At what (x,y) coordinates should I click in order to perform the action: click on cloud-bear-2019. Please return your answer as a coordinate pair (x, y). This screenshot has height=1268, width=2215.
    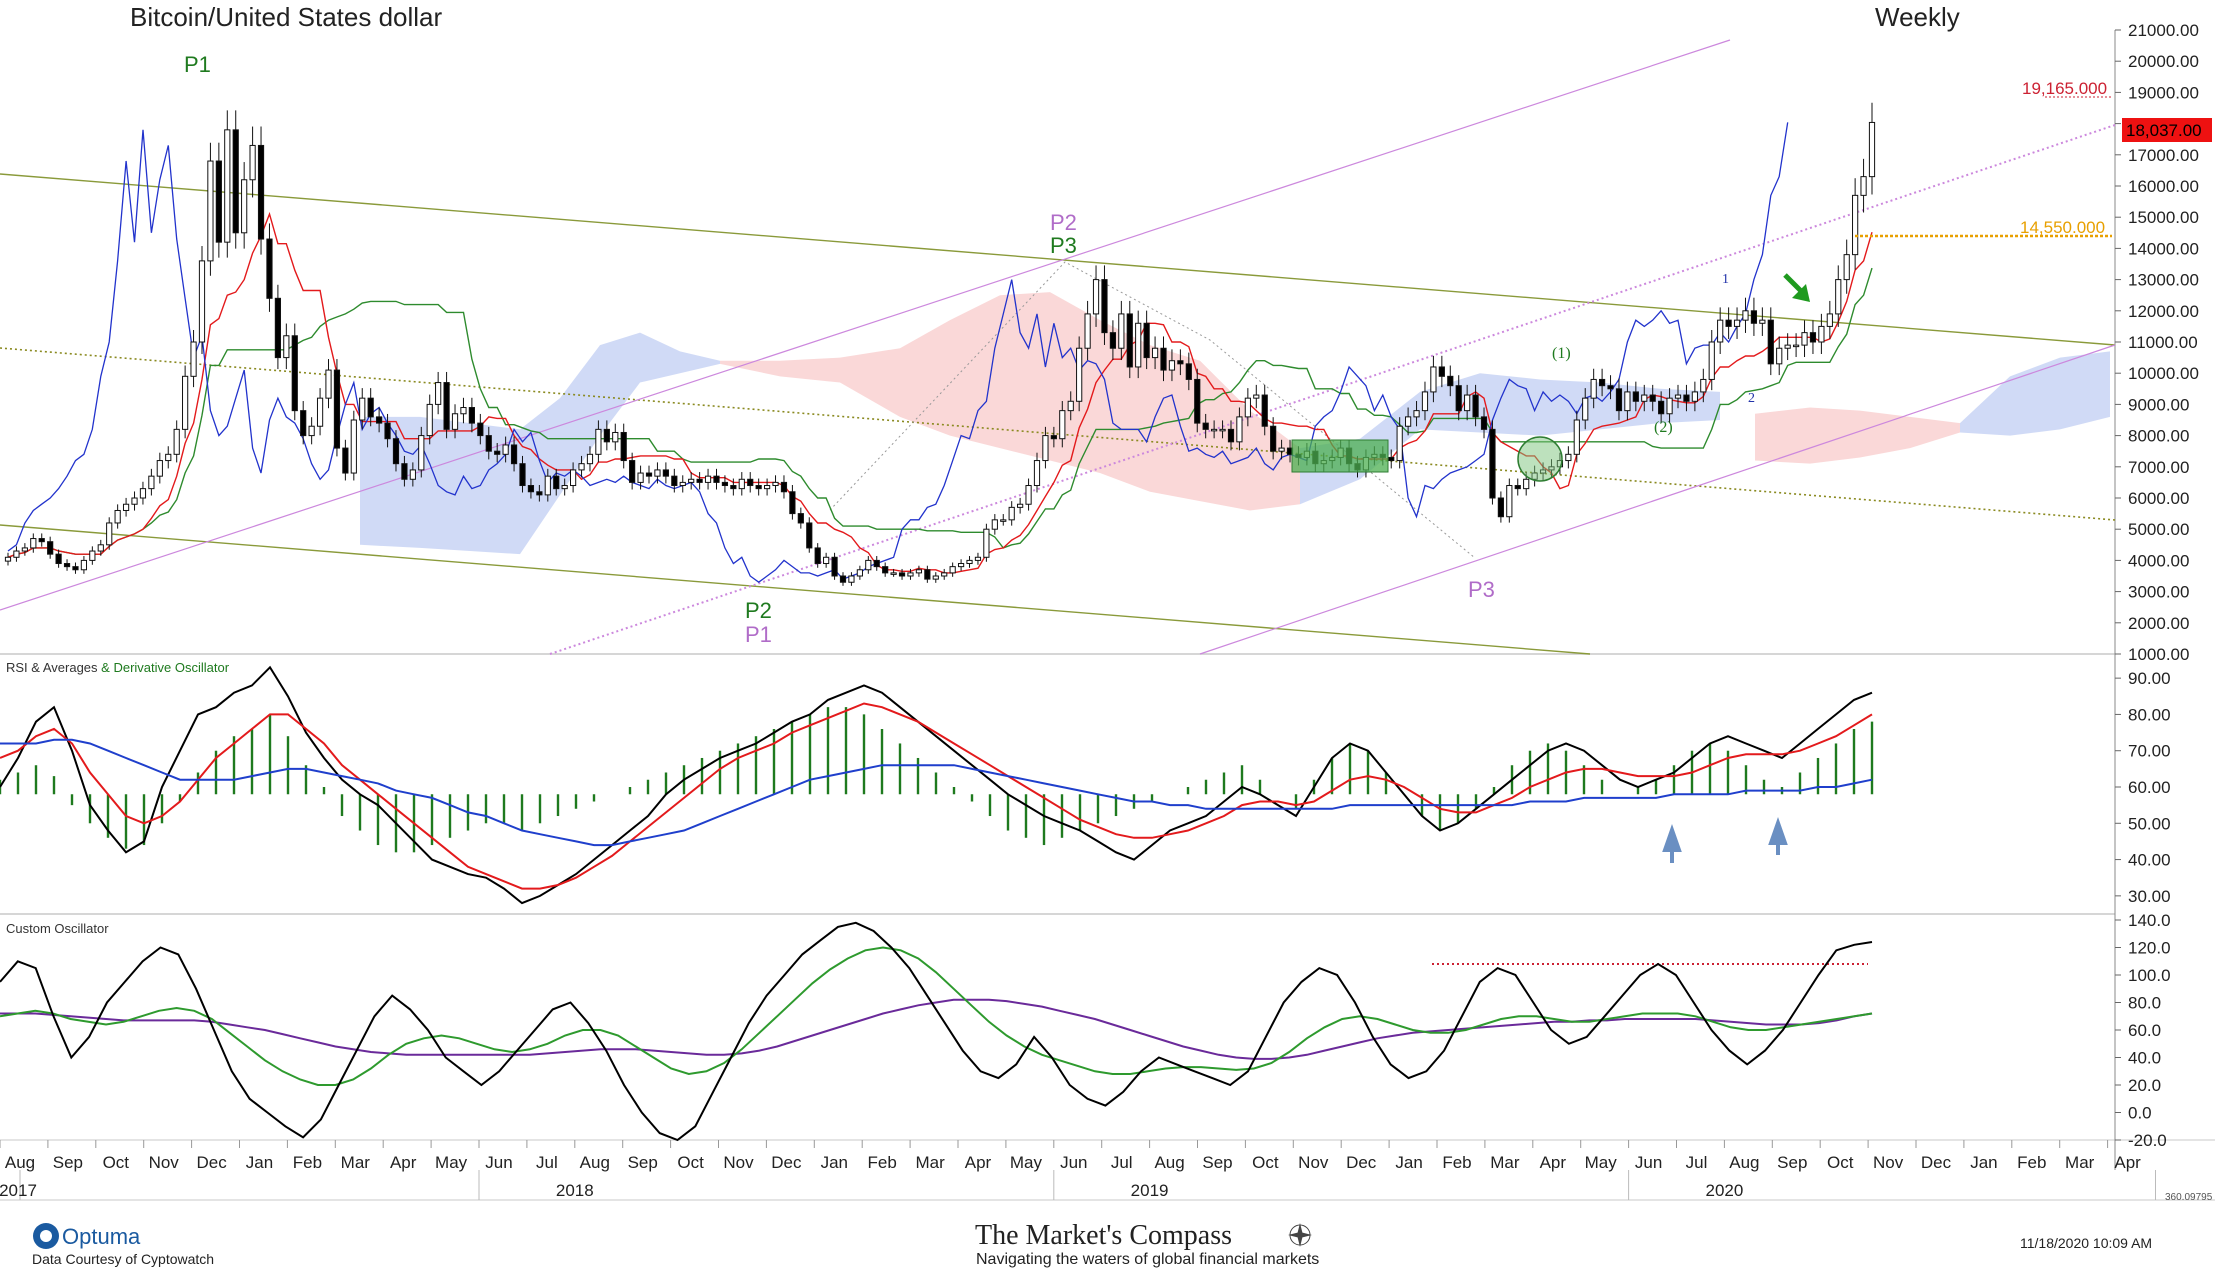
    Looking at the image, I should click on (1010, 401).